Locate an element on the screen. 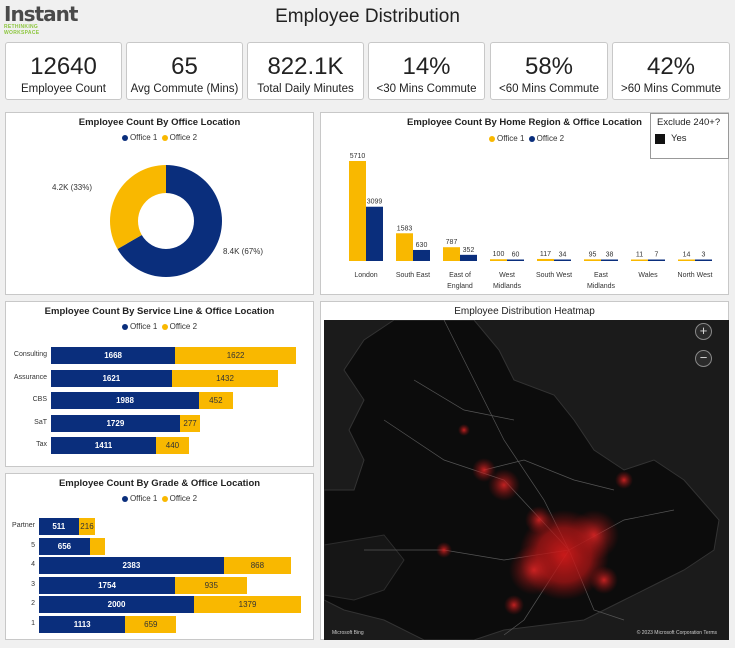 Image resolution: width=735 pixels, height=648 pixels. exclude-240-slicer: Exclude 240+? Yes is located at coordinates (689, 136).